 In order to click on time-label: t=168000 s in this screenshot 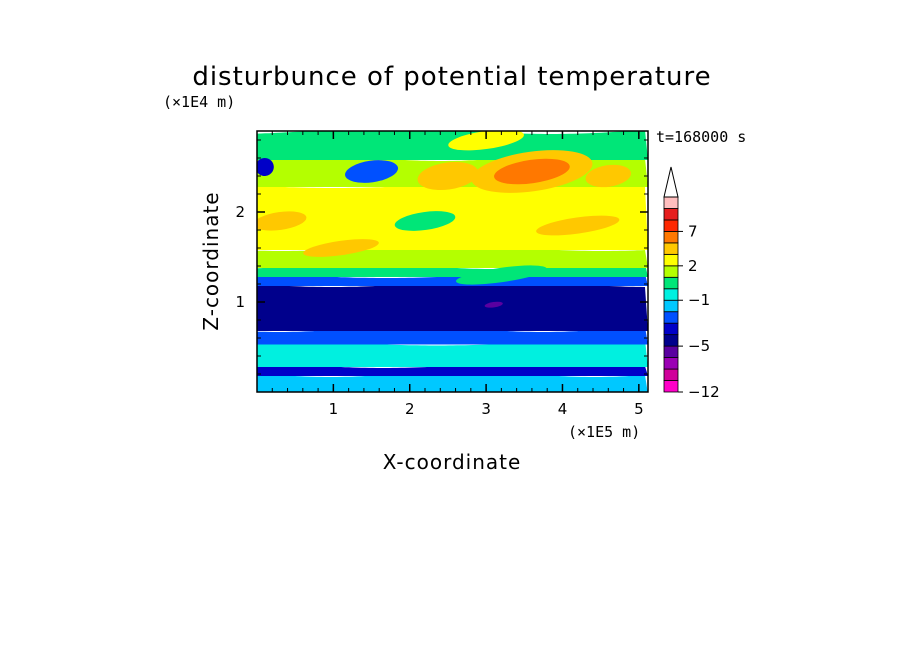, I will do `click(701, 137)`.